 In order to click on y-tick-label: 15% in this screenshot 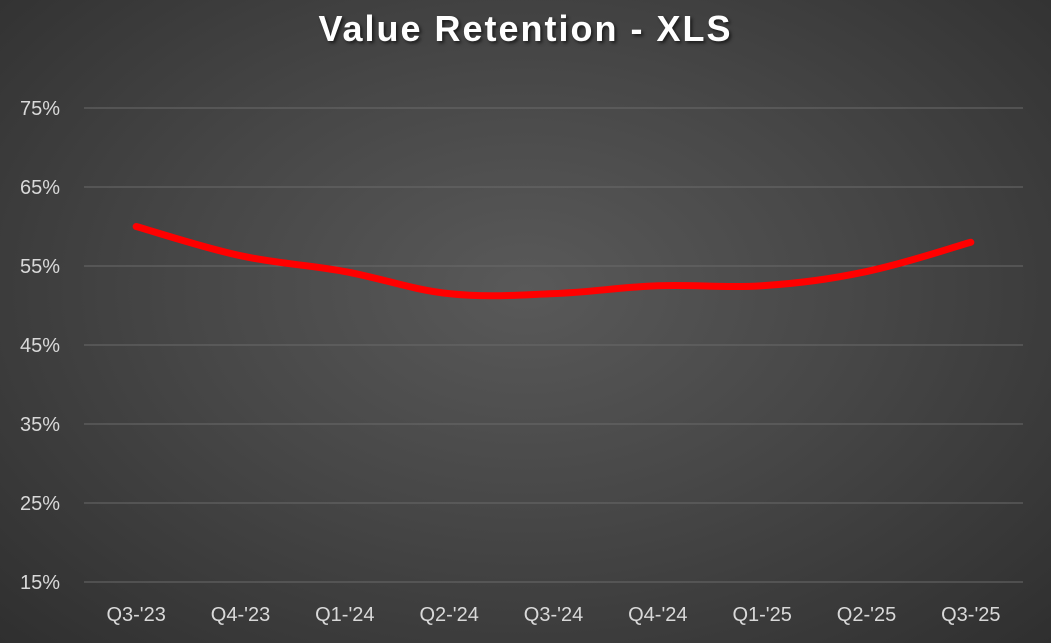, I will do `click(40, 583)`.